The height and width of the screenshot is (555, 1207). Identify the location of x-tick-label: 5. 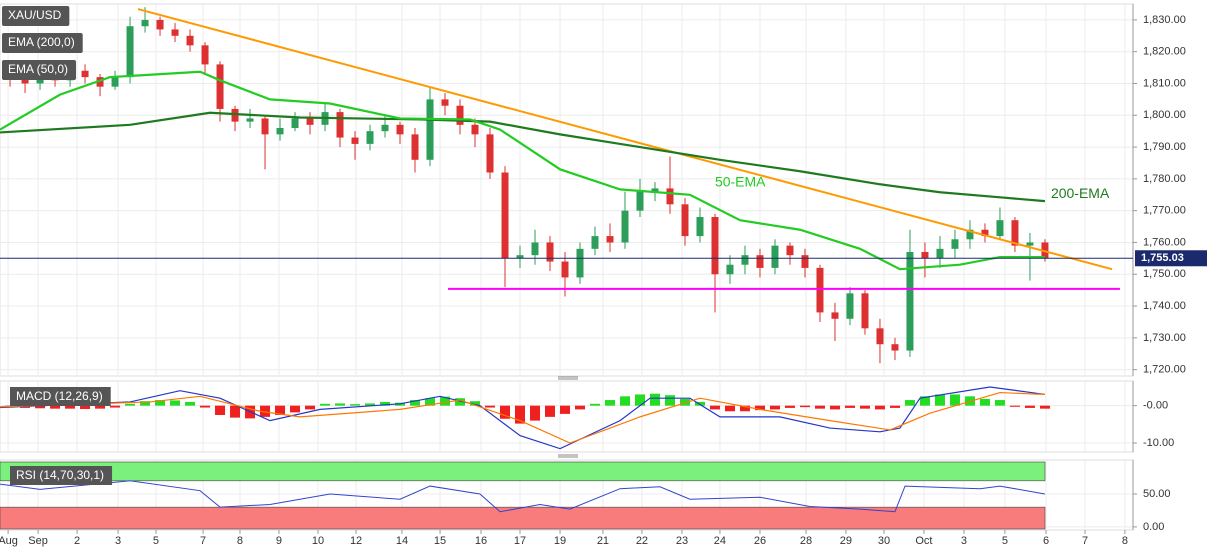
(156, 541).